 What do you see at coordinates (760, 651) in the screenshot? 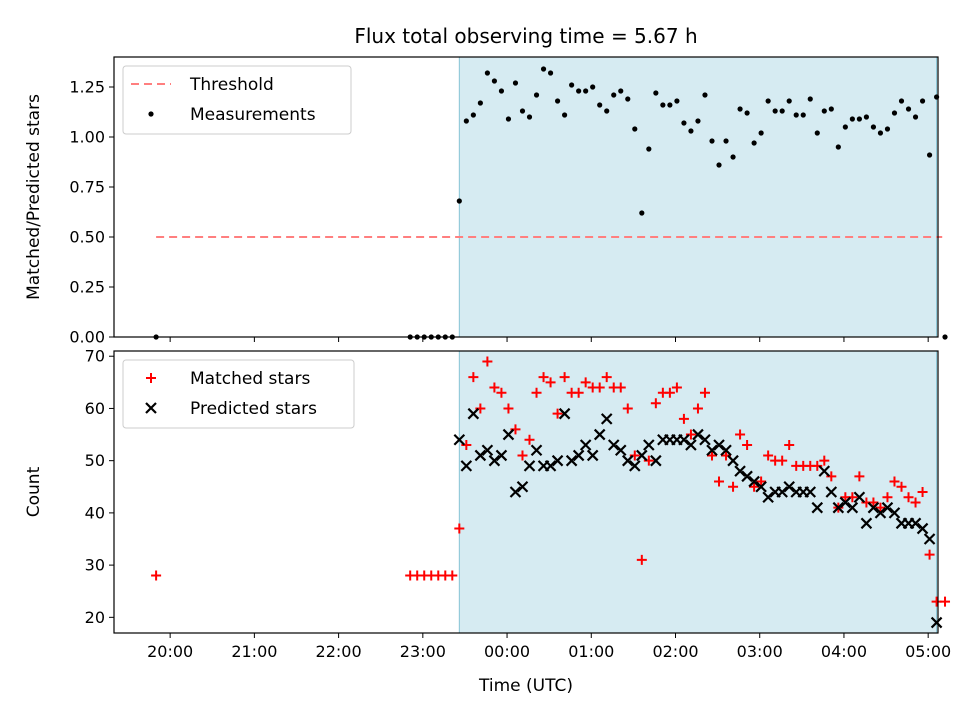
I see `x-tick-label: 03:00` at bounding box center [760, 651].